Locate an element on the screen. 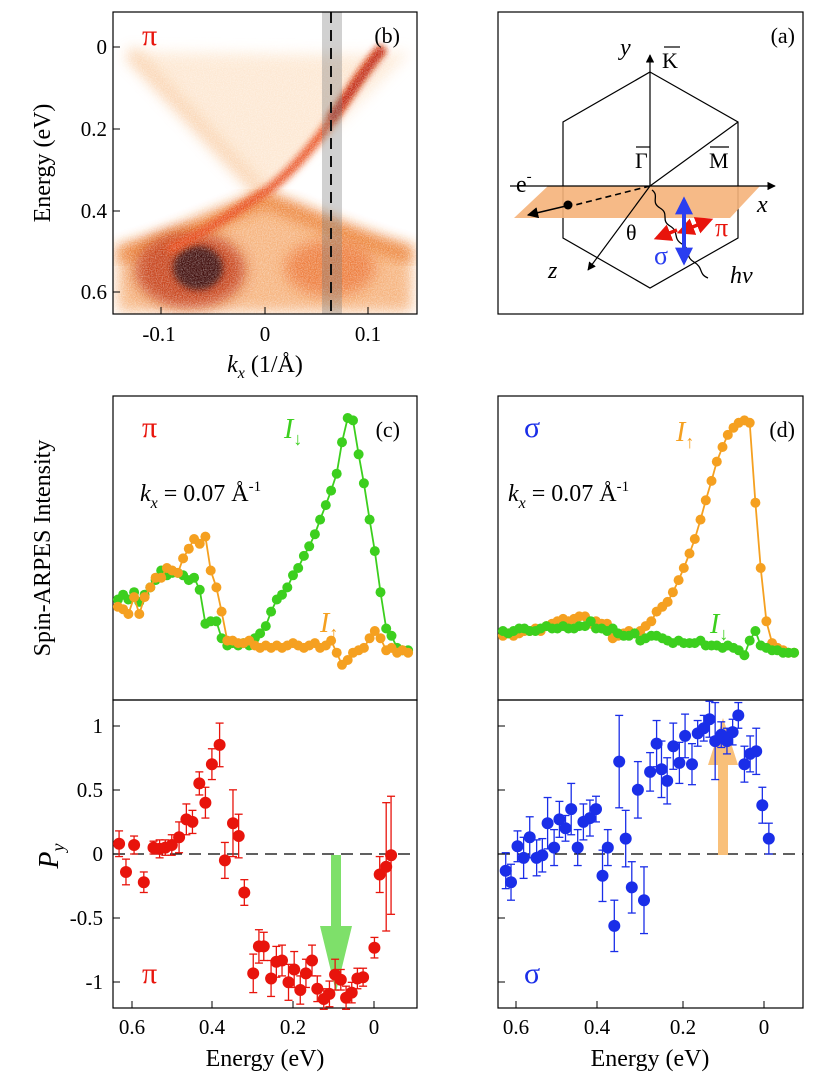 The image size is (829, 1089). pi-polarization-arrow-left is located at coordinates (665, 232).